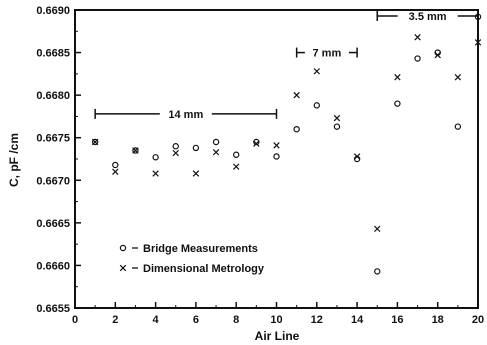 The height and width of the screenshot is (345, 487). What do you see at coordinates (53, 139) in the screenshot?
I see `y-tick-label: 0.6675` at bounding box center [53, 139].